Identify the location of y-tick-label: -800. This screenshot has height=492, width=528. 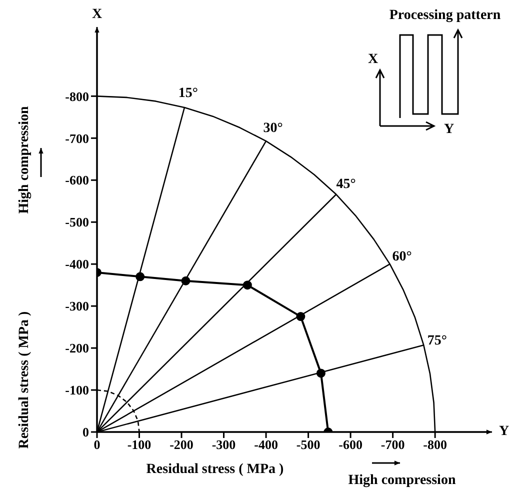
(77, 96).